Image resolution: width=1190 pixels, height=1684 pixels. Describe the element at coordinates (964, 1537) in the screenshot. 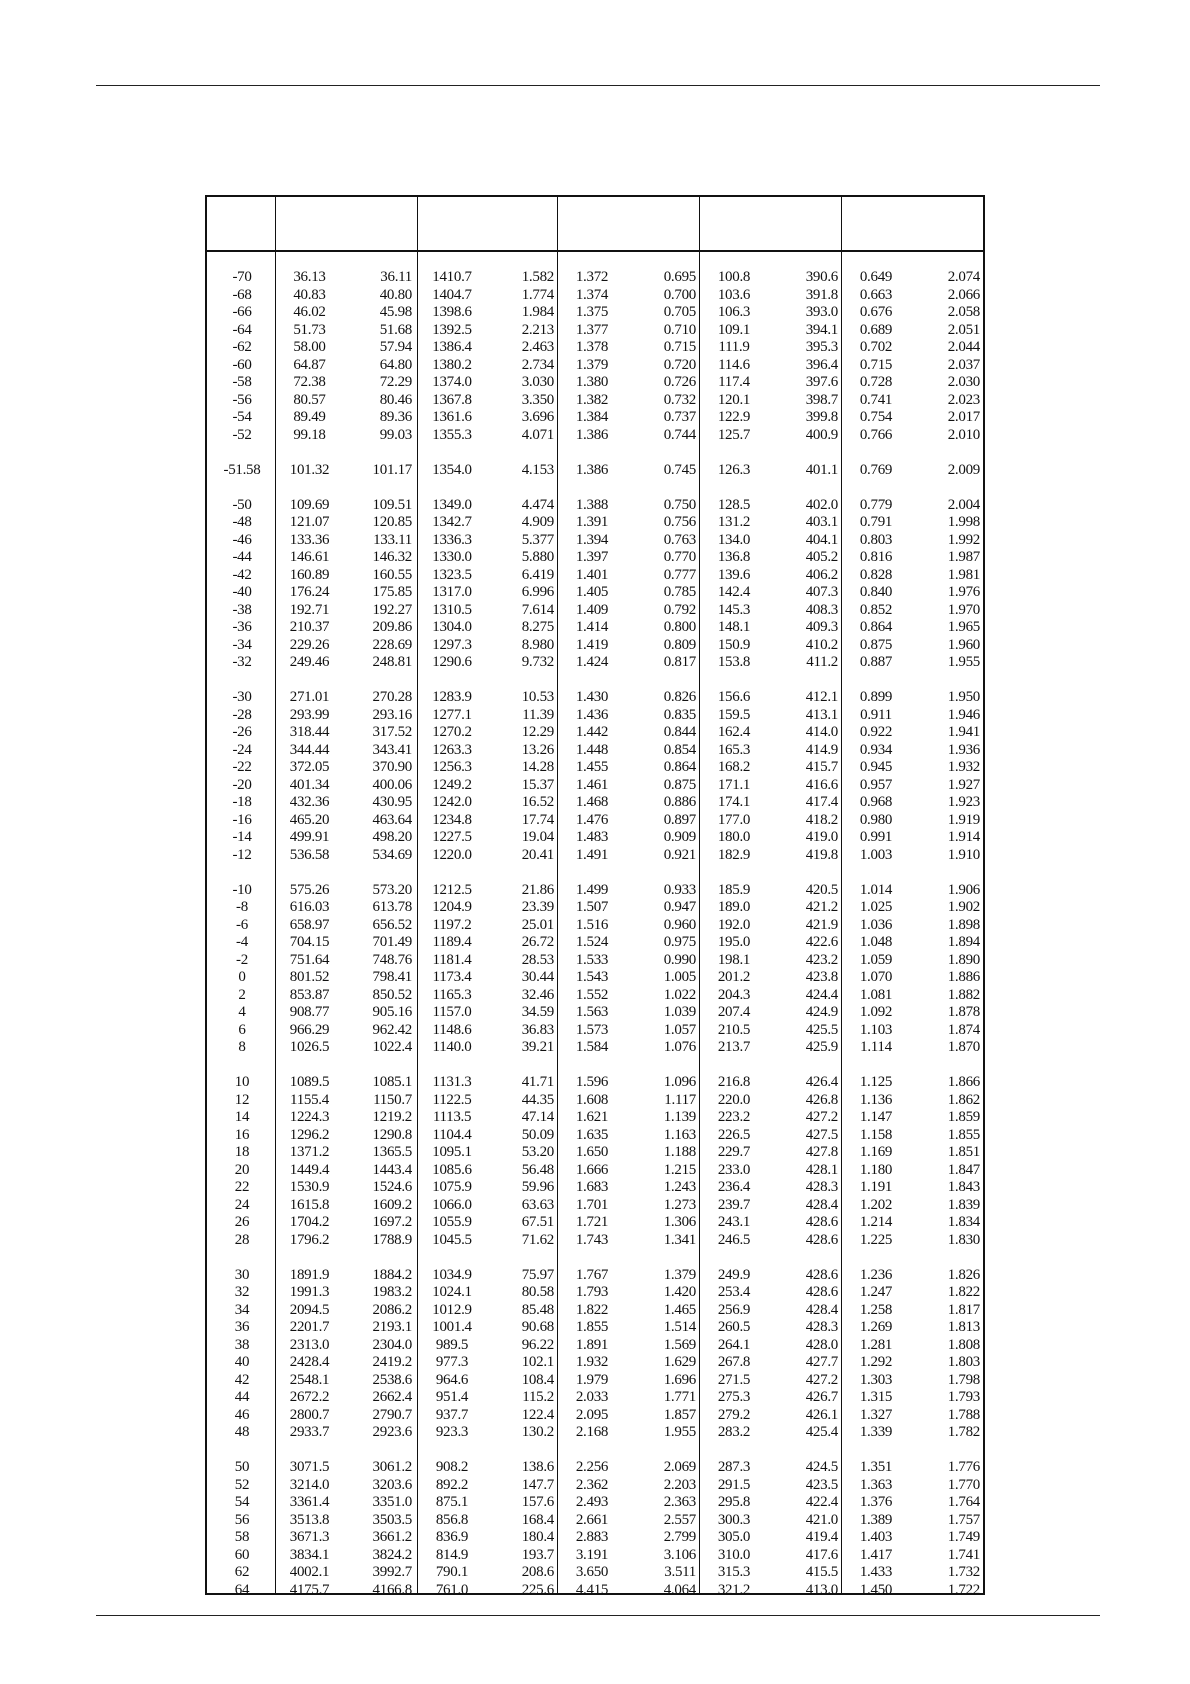

I see `value-cell: 1.749` at that location.